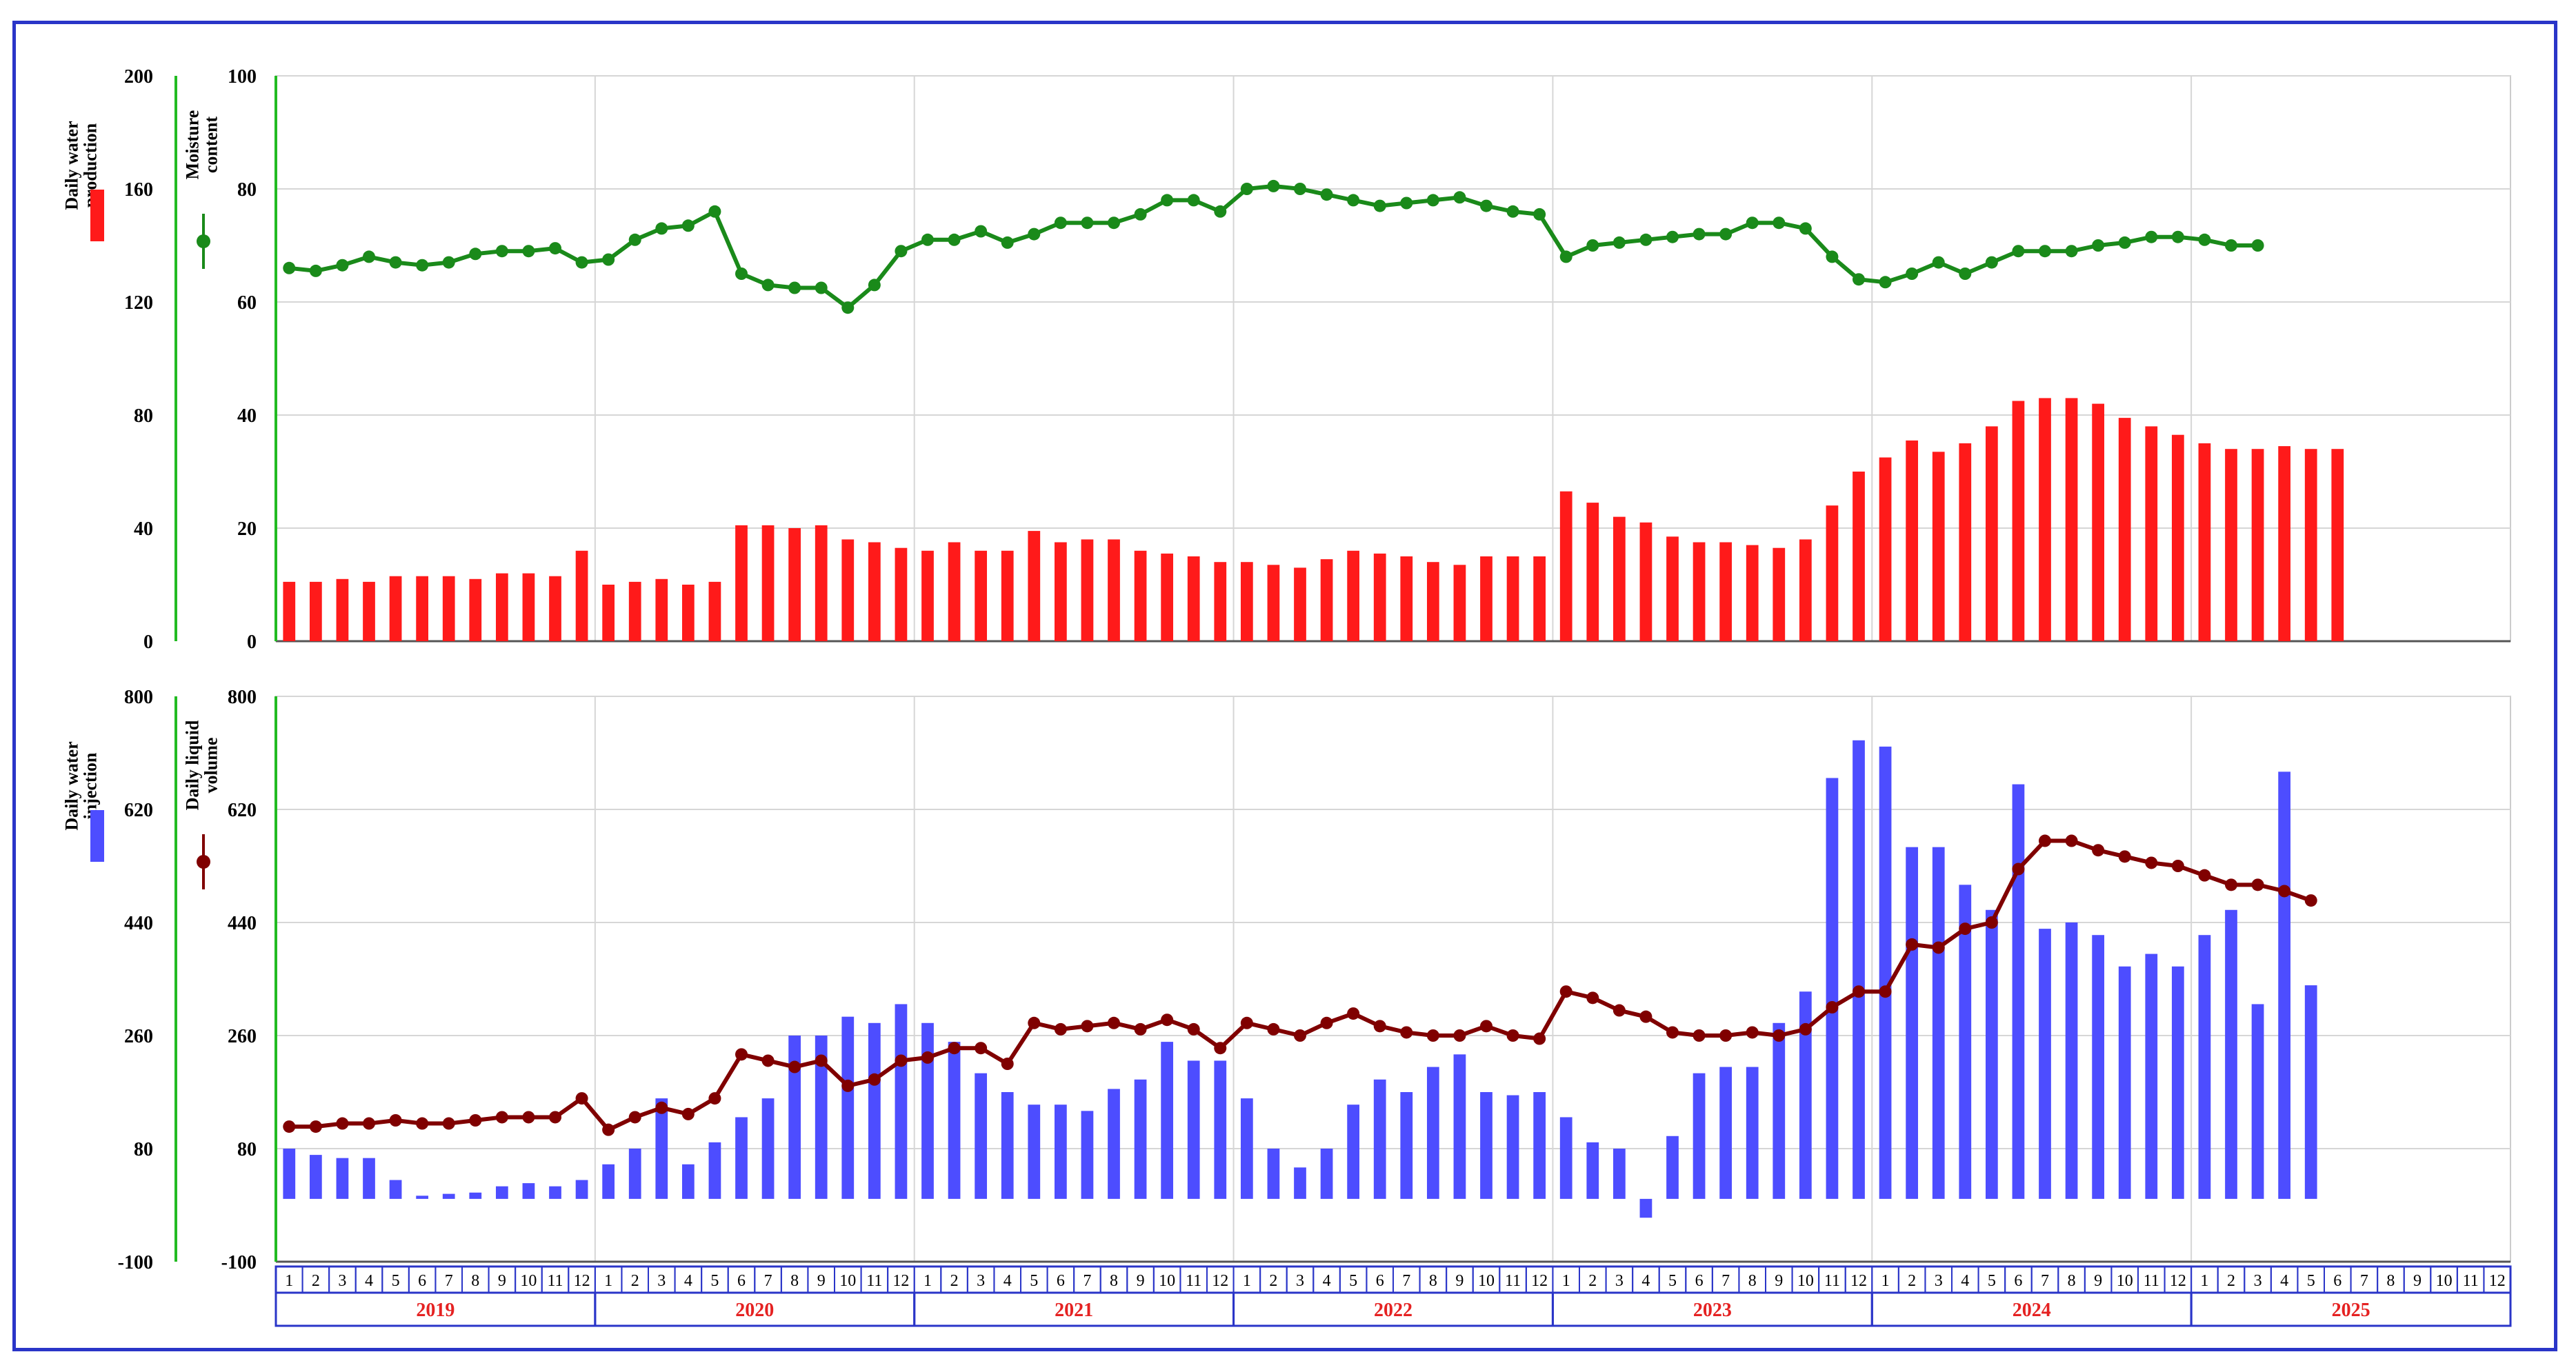 Image resolution: width=2576 pixels, height=1372 pixels. I want to click on right-tick-label: 260, so click(243, 1036).